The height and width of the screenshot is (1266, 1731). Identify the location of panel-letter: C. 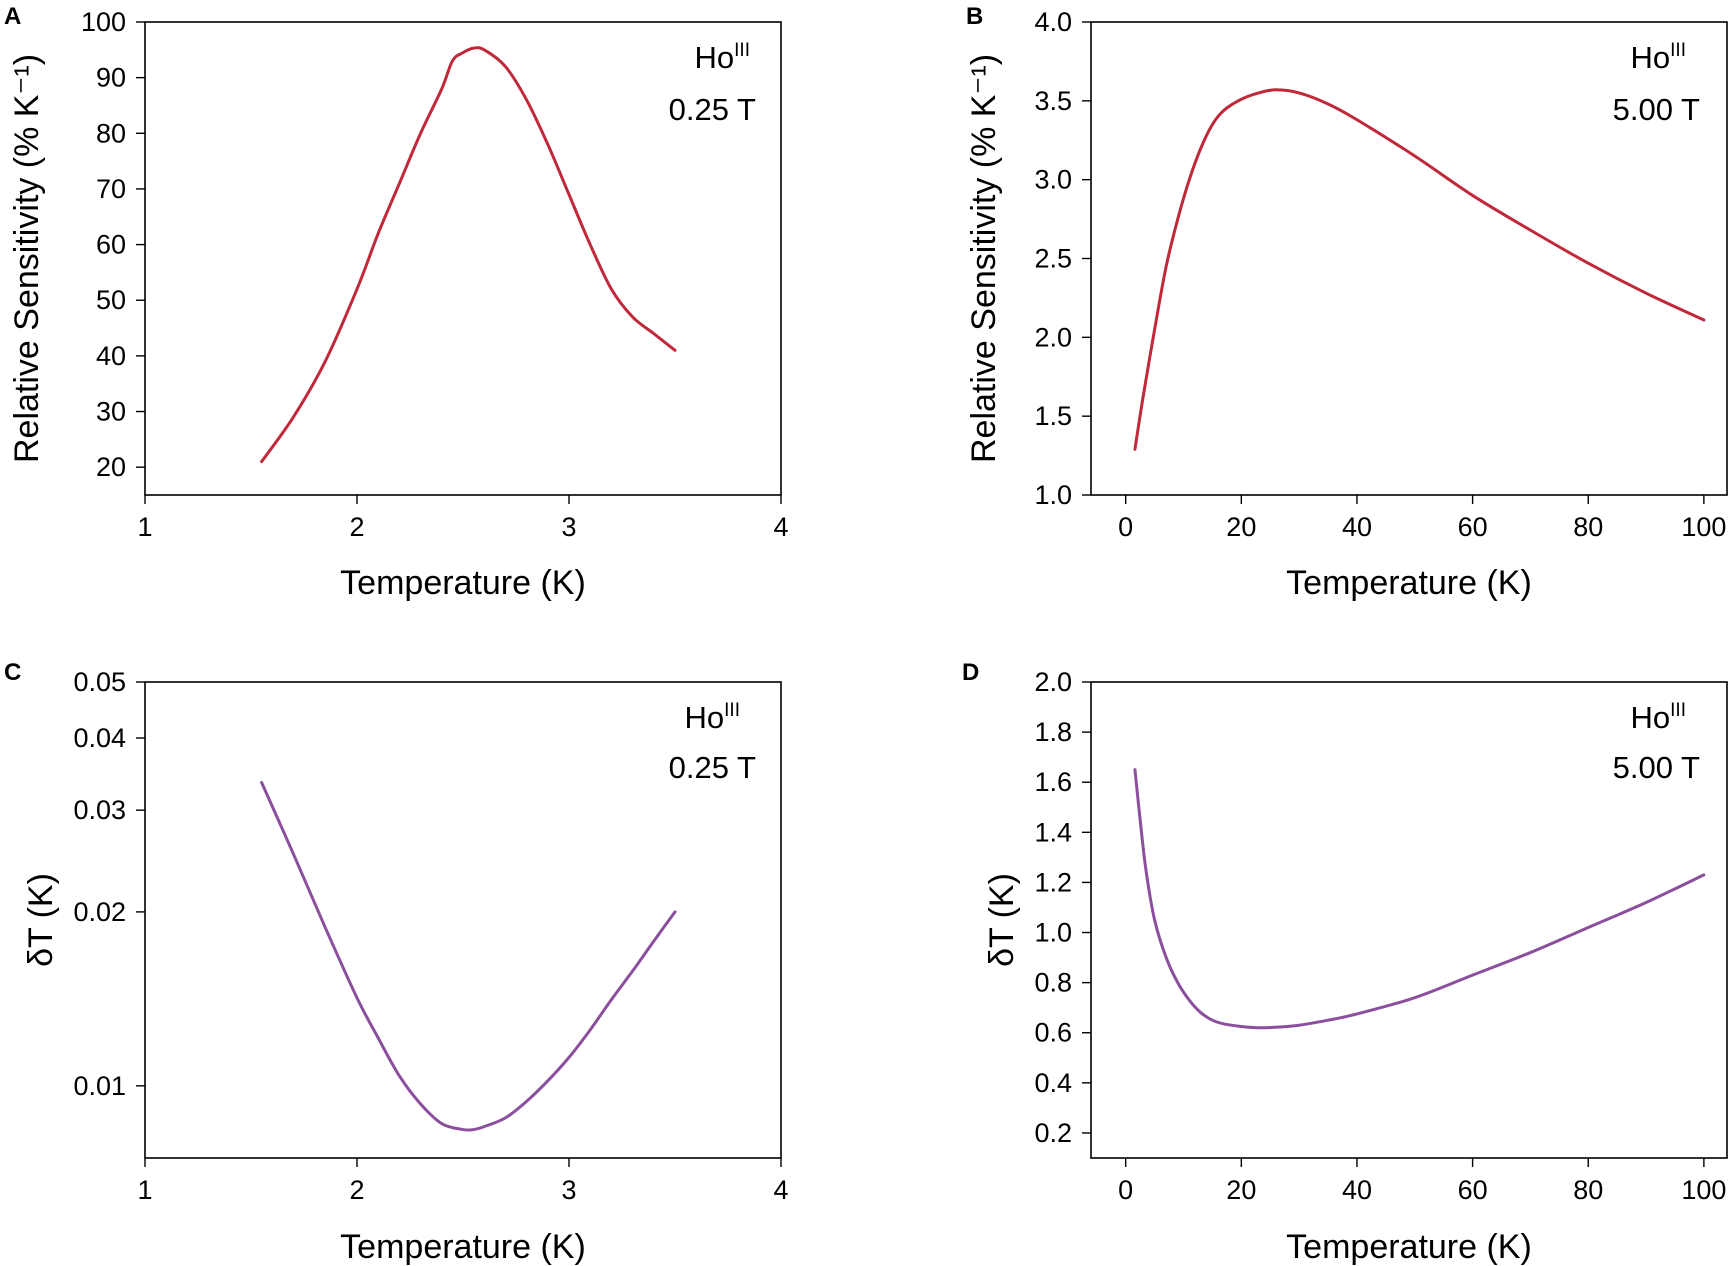
(12, 672).